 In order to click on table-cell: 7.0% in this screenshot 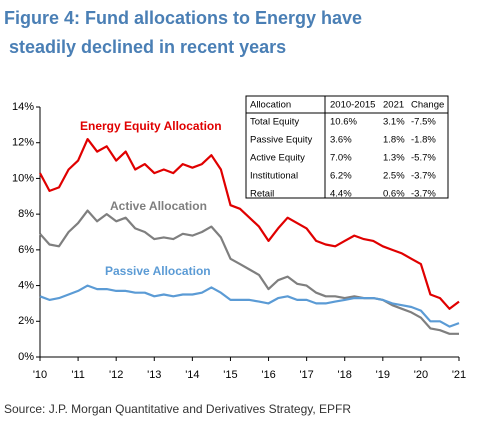, I will do `click(341, 158)`.